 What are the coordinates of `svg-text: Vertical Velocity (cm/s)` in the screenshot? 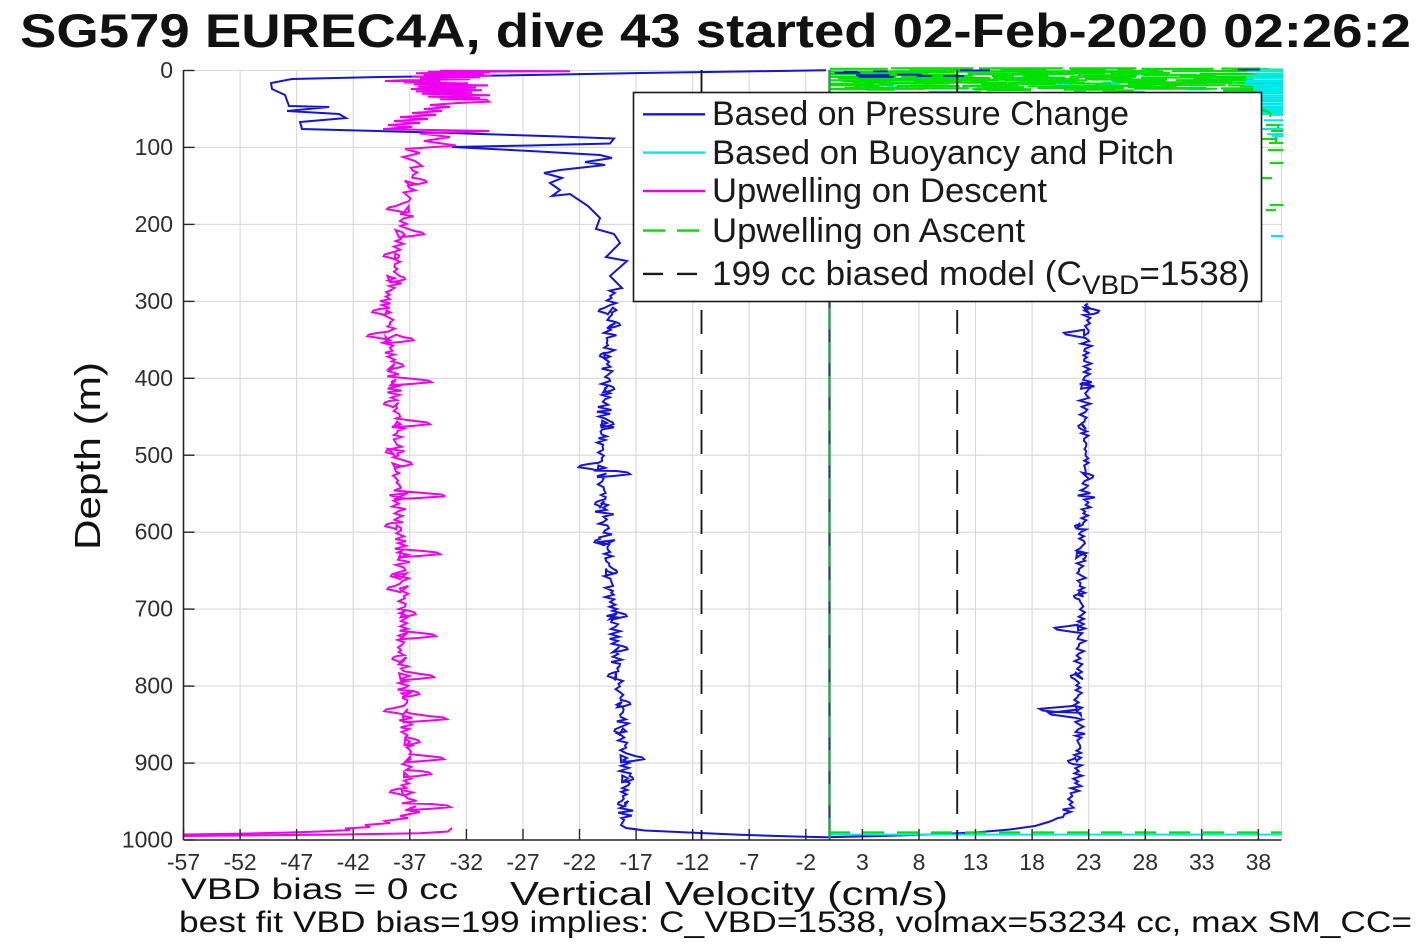 It's located at (729, 893).